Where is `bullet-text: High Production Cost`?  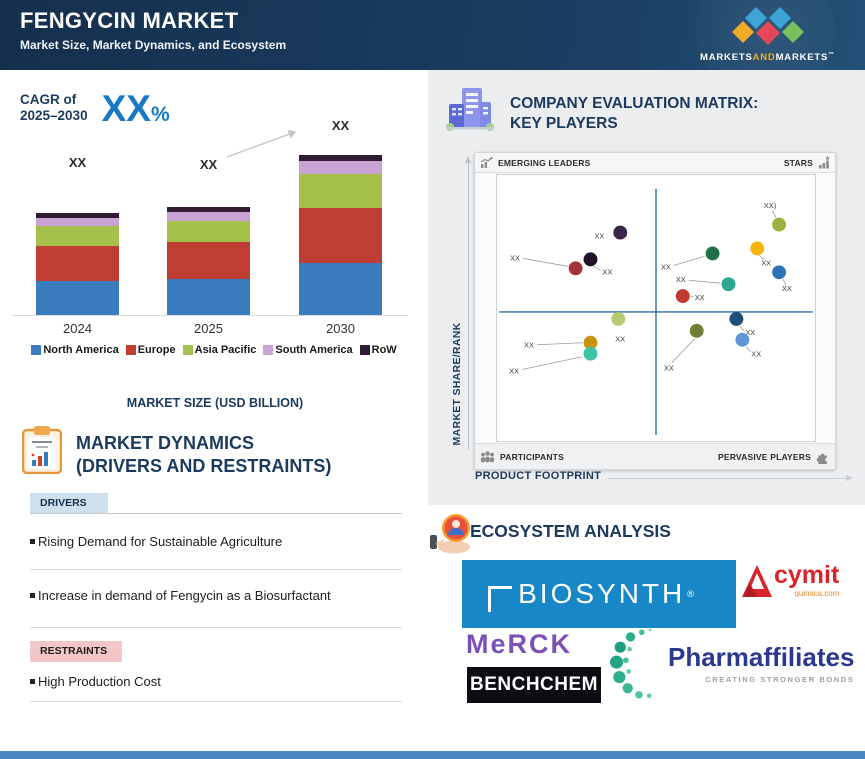 bullet-text: High Production Cost is located at coordinates (99, 681).